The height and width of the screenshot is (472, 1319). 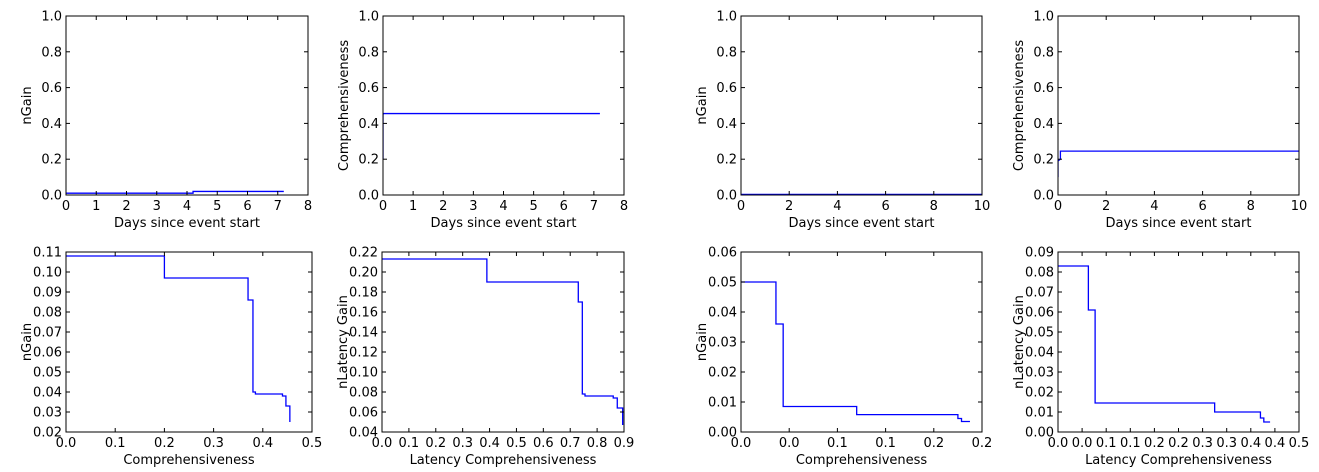 I want to click on x-tick-label: 0.0, so click(x=66, y=443).